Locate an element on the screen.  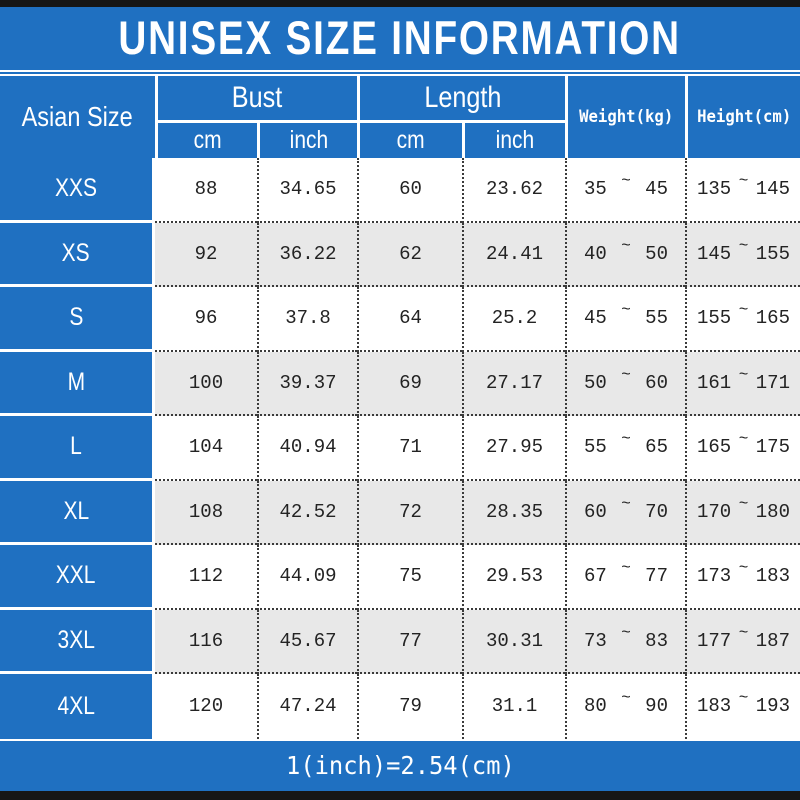
table-row: 3XL 116 45.67 77 30.31 73 ~ 83 177 ~ 187 is located at coordinates (400, 641).